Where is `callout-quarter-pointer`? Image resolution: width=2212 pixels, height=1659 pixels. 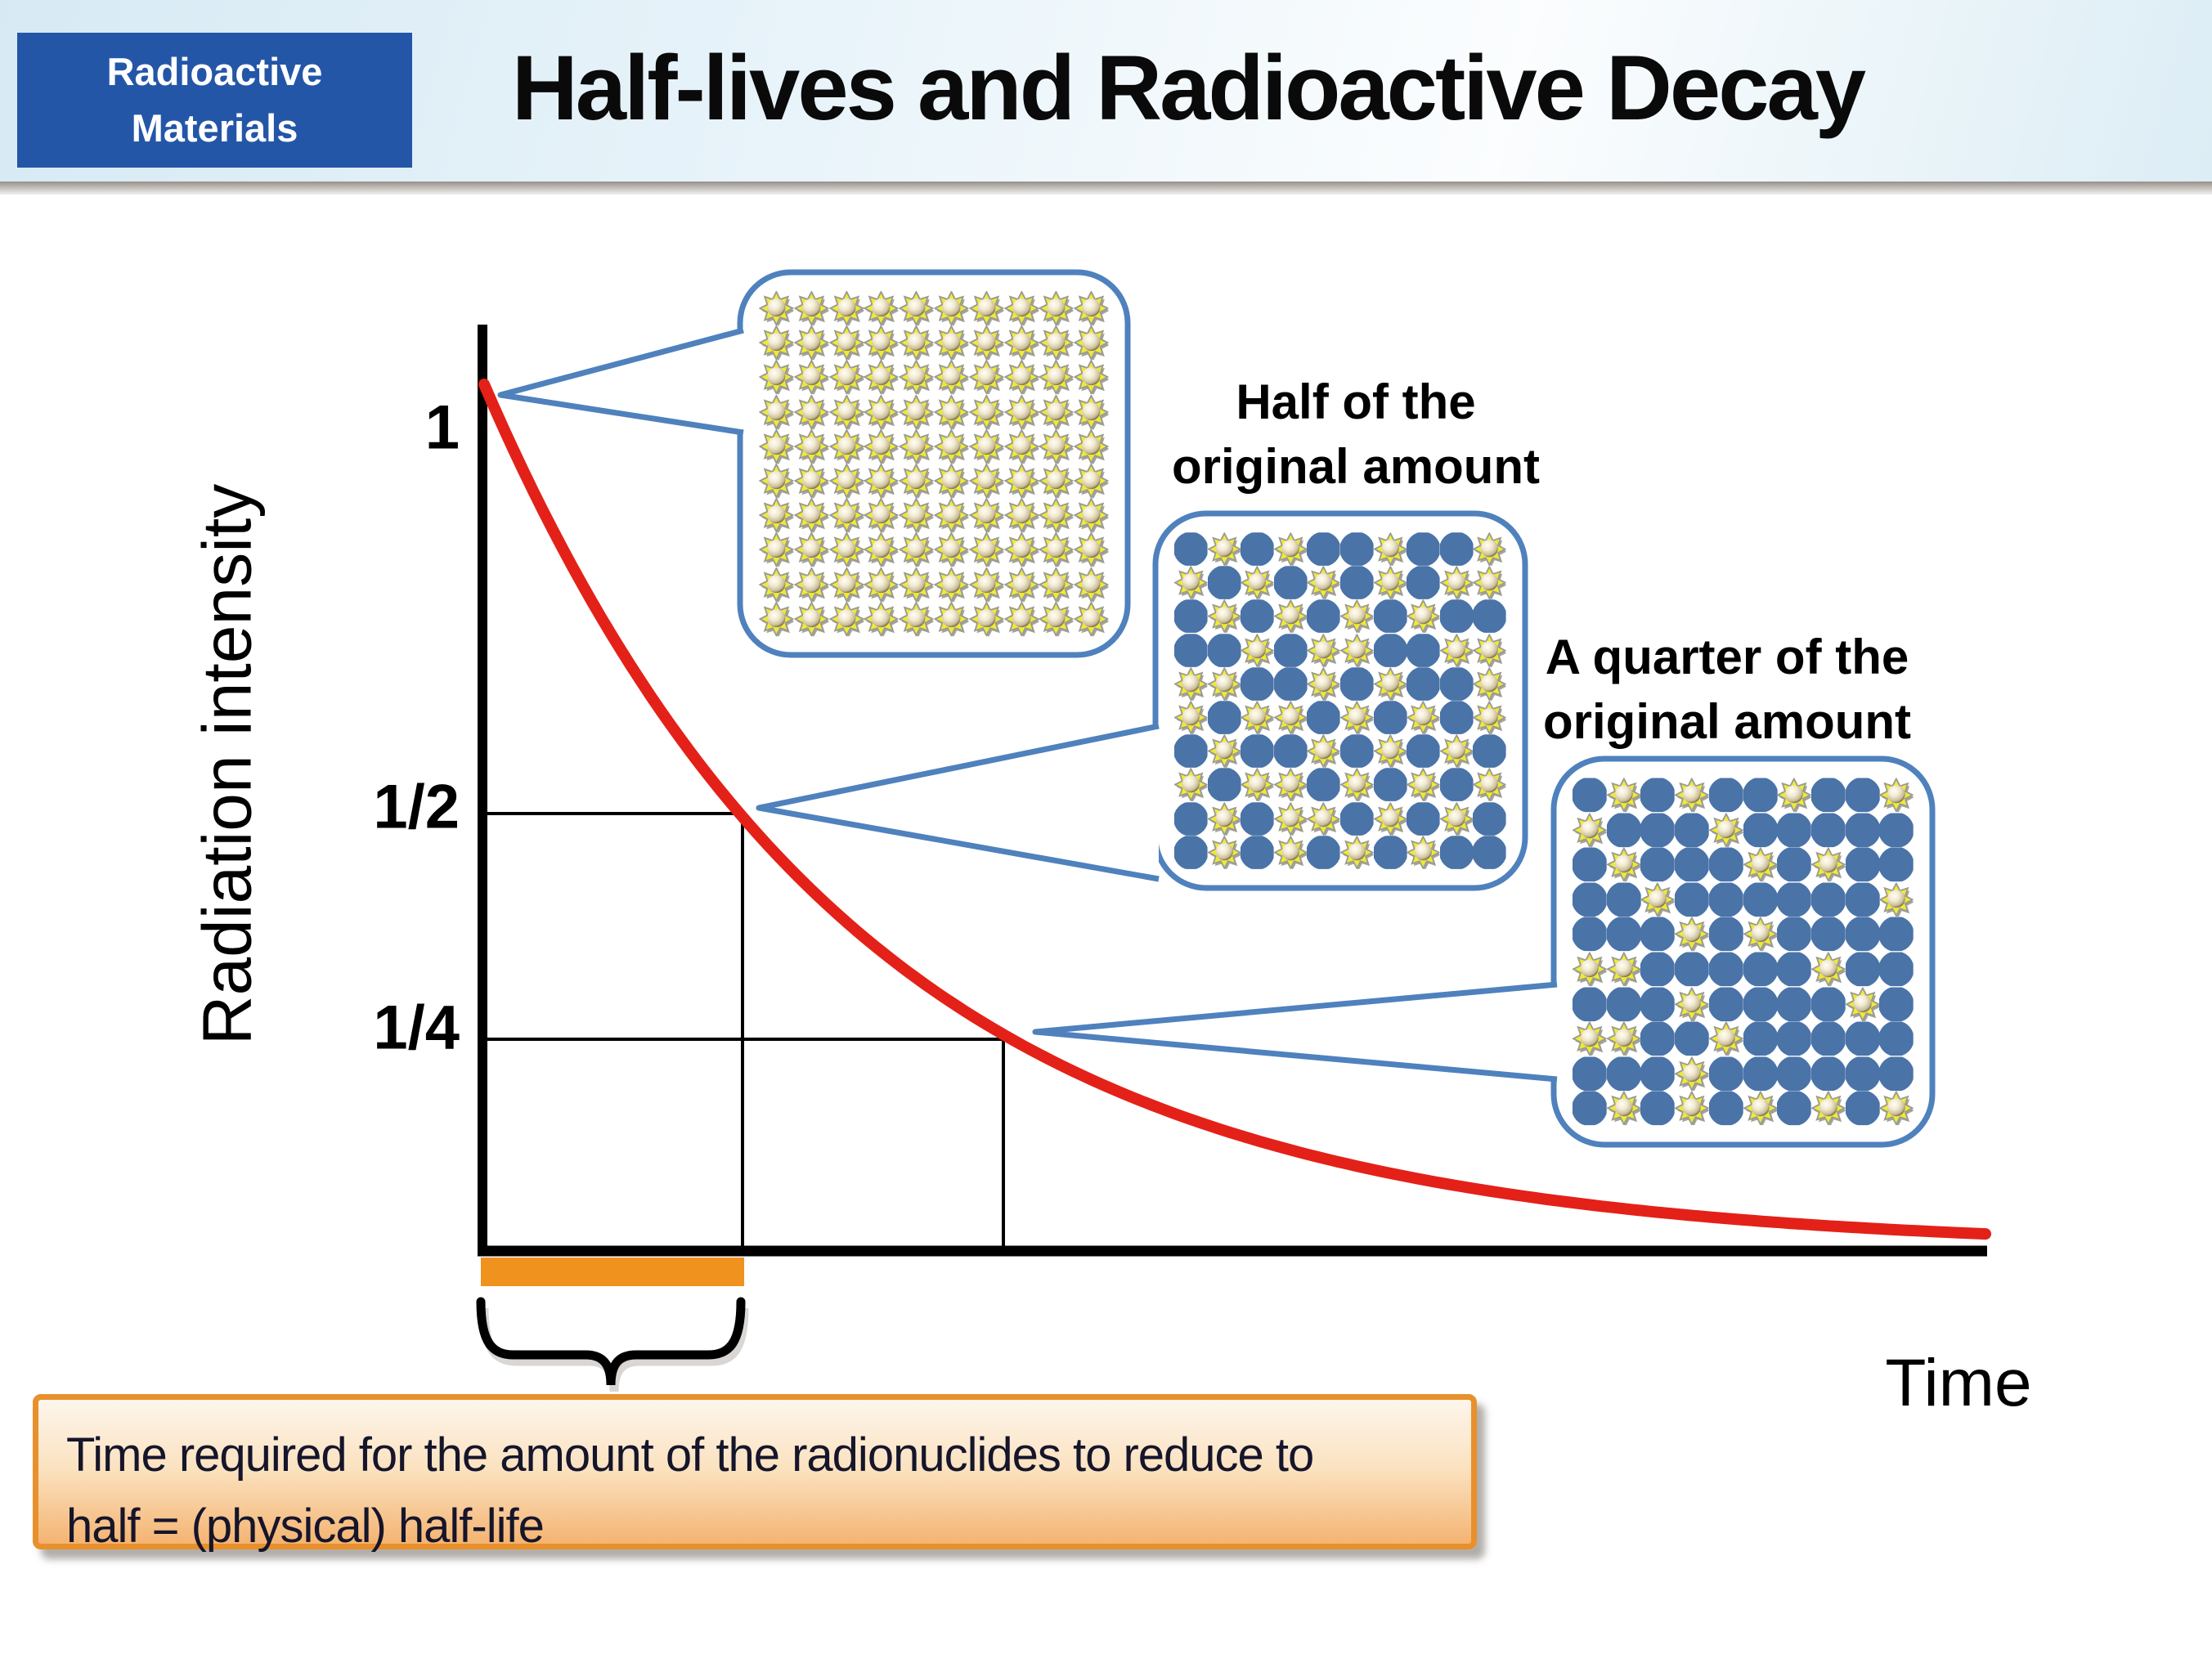 callout-quarter-pointer is located at coordinates (1295, 1032).